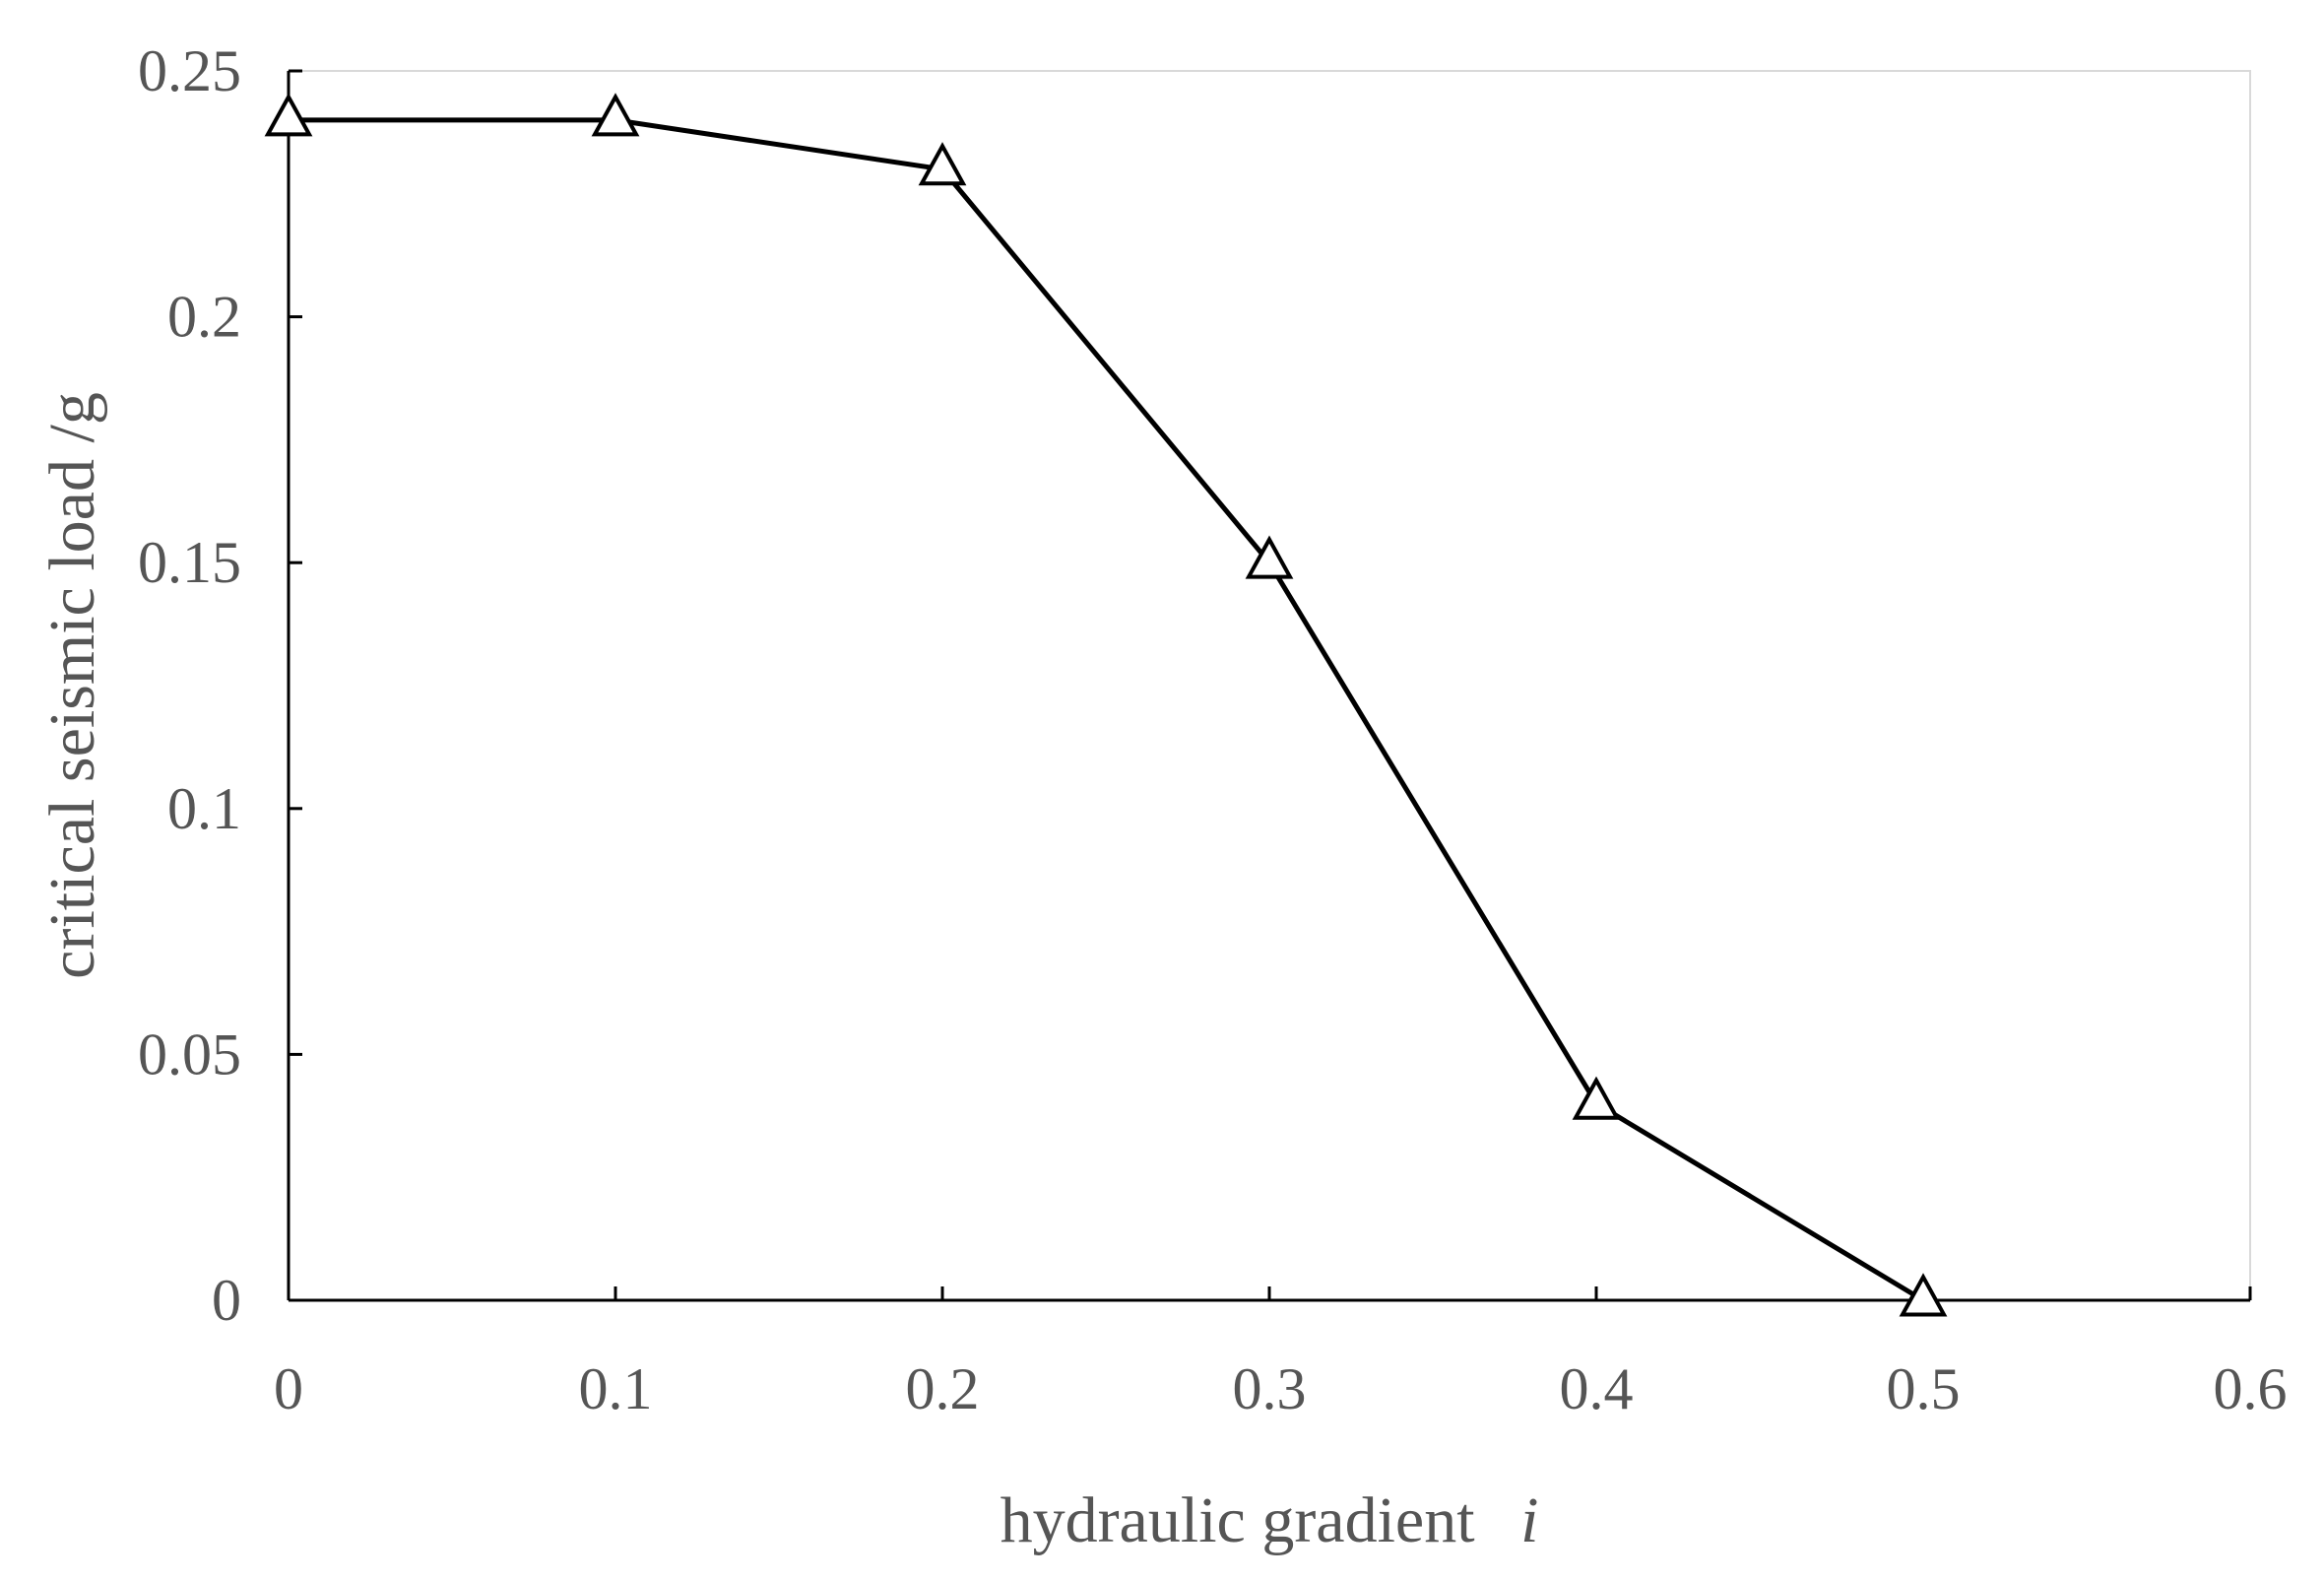  Describe the element at coordinates (190, 70) in the screenshot. I see `y-tick-label: 0.25` at that location.